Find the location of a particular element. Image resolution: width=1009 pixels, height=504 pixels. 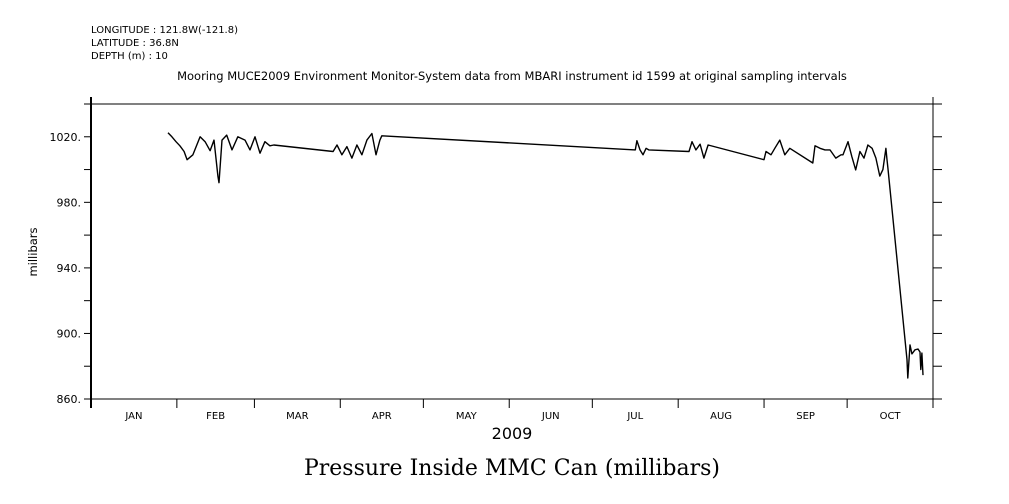

y-tick-label: 860. is located at coordinates (69, 399).